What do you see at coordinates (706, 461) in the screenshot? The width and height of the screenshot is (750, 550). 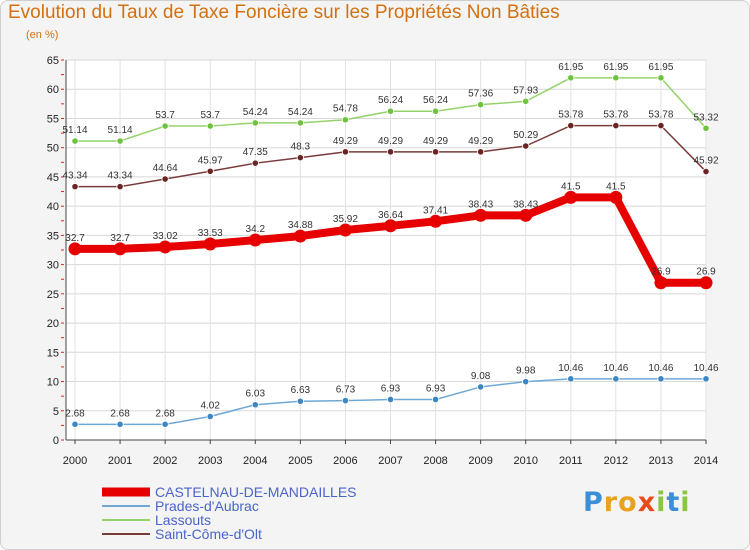 I see `x-tick-label: 2014` at bounding box center [706, 461].